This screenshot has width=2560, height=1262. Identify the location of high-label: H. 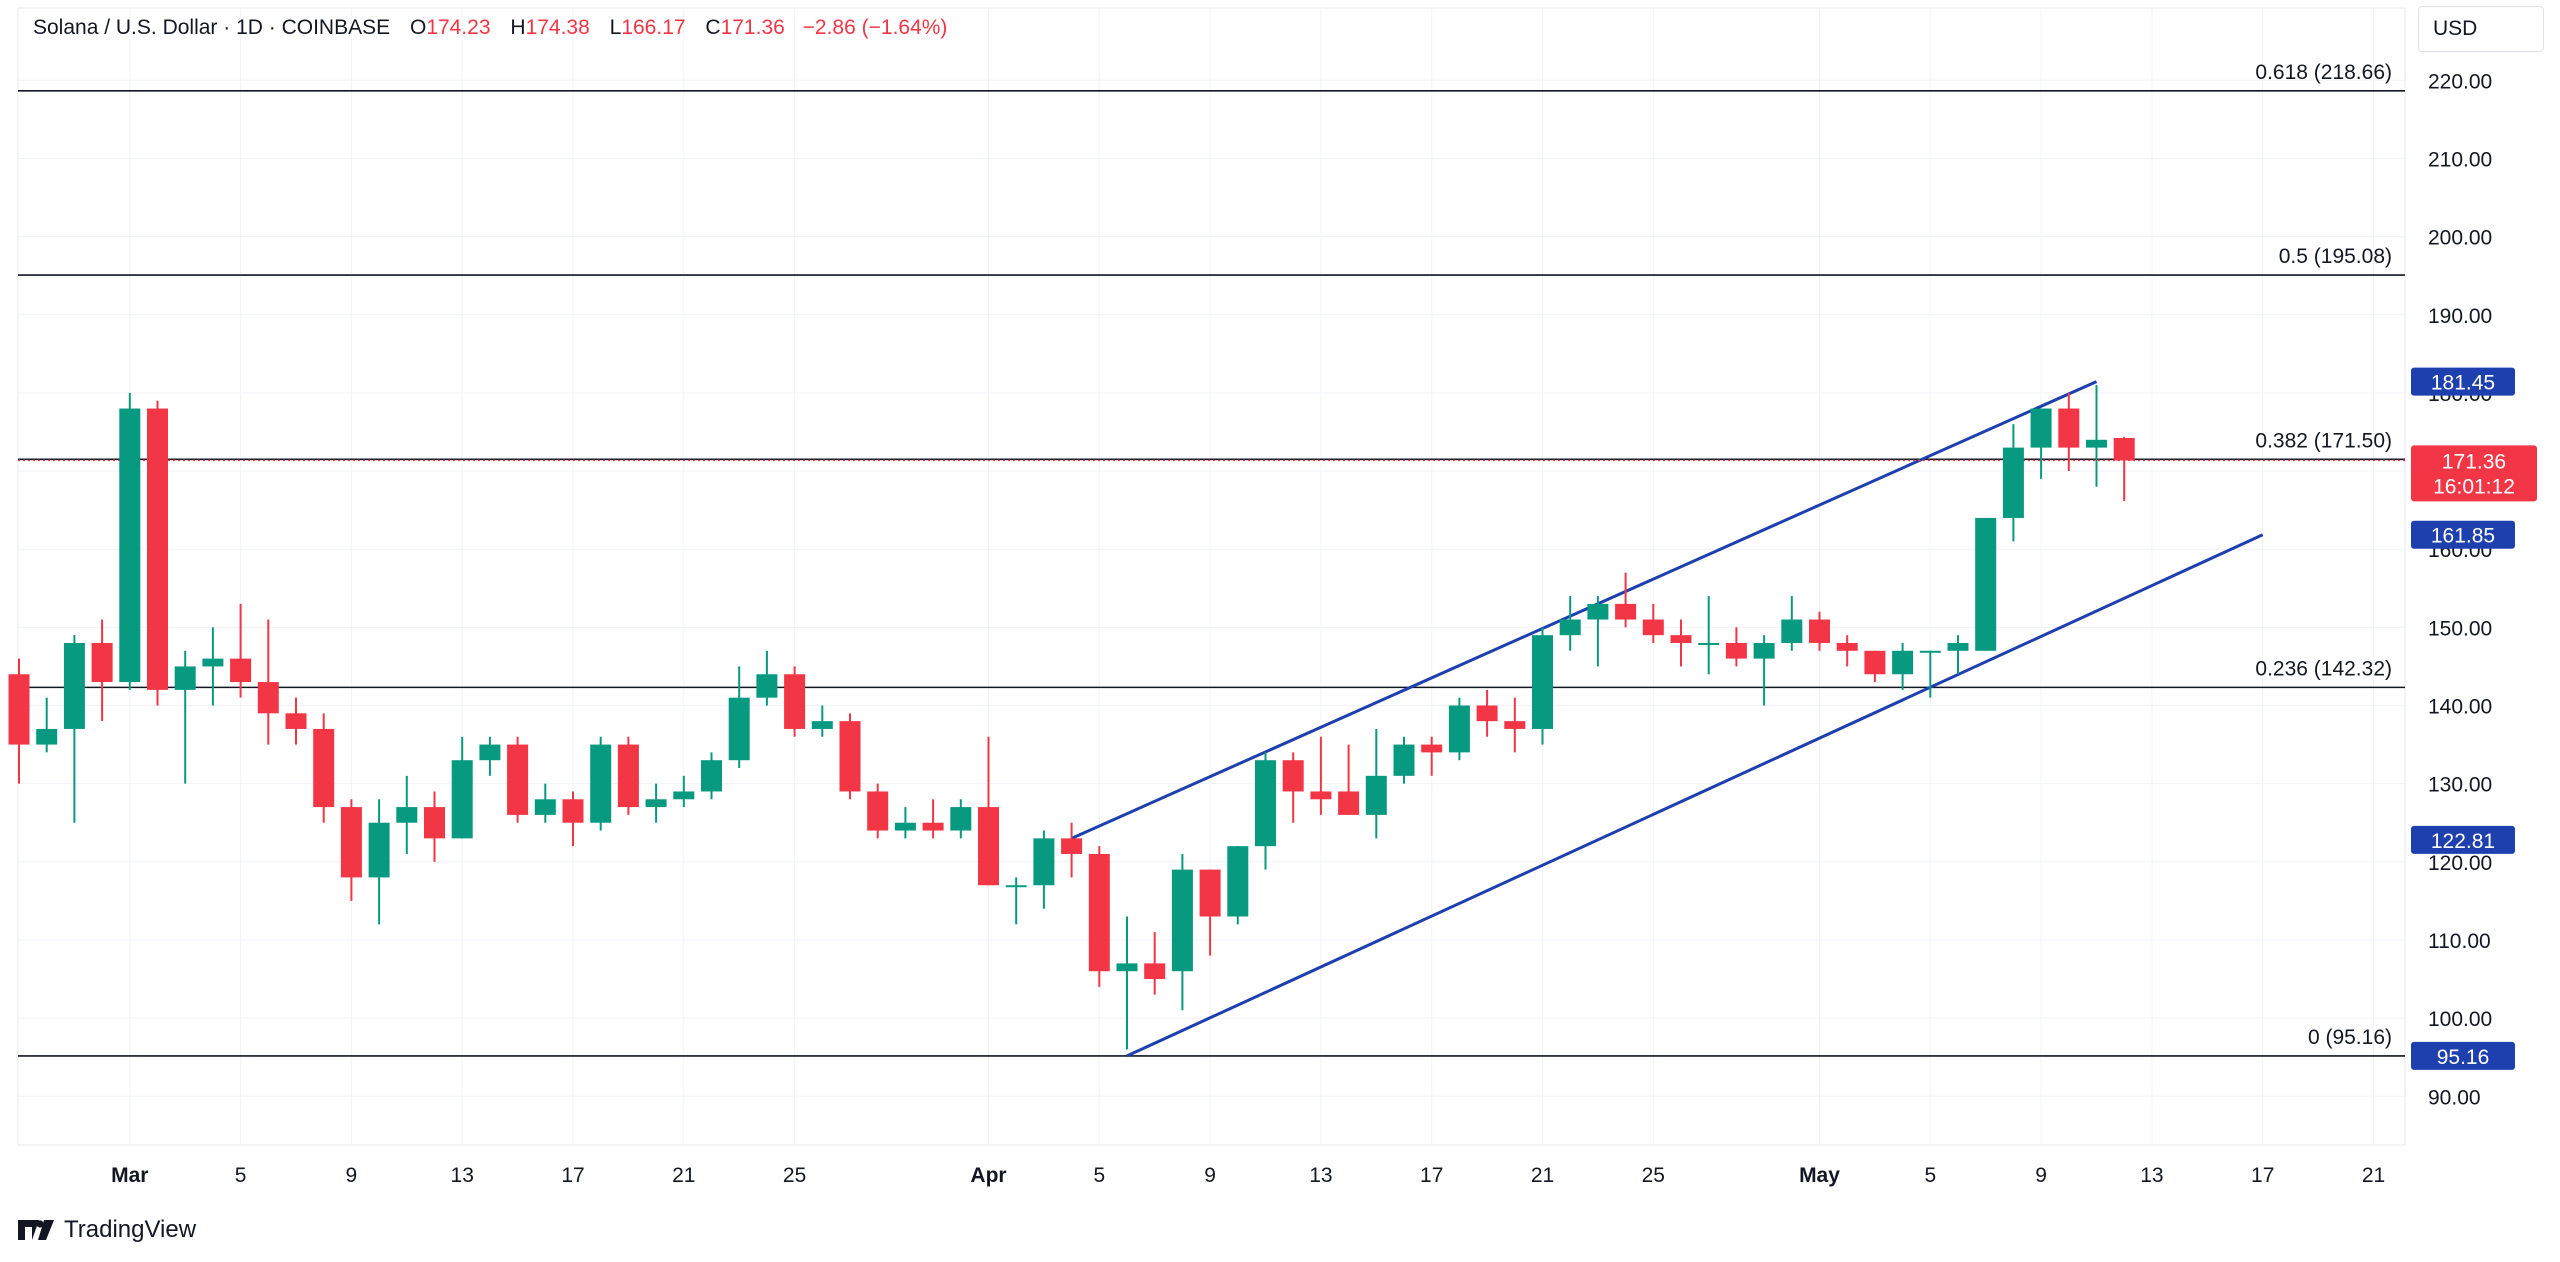
(518, 27).